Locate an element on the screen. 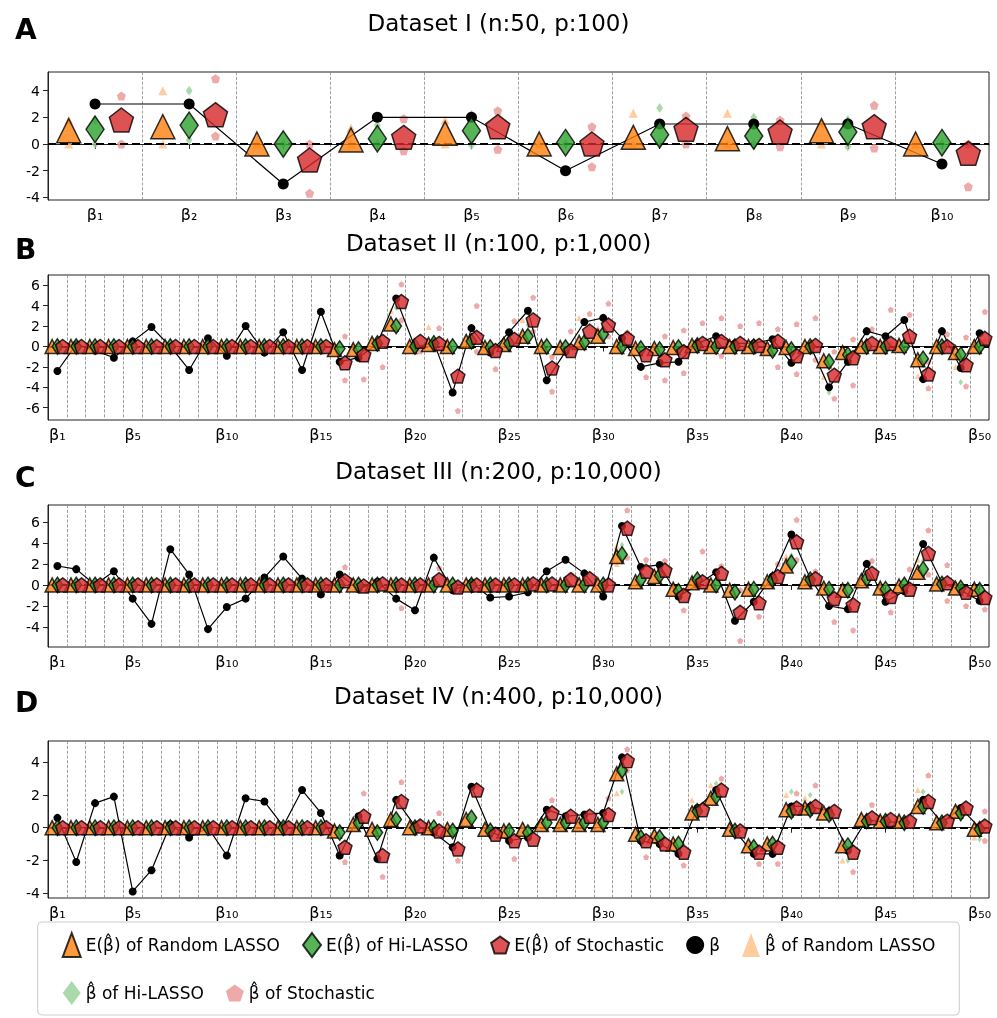 The width and height of the screenshot is (997, 1018). x-tick-label: β₃ is located at coordinates (283, 214).